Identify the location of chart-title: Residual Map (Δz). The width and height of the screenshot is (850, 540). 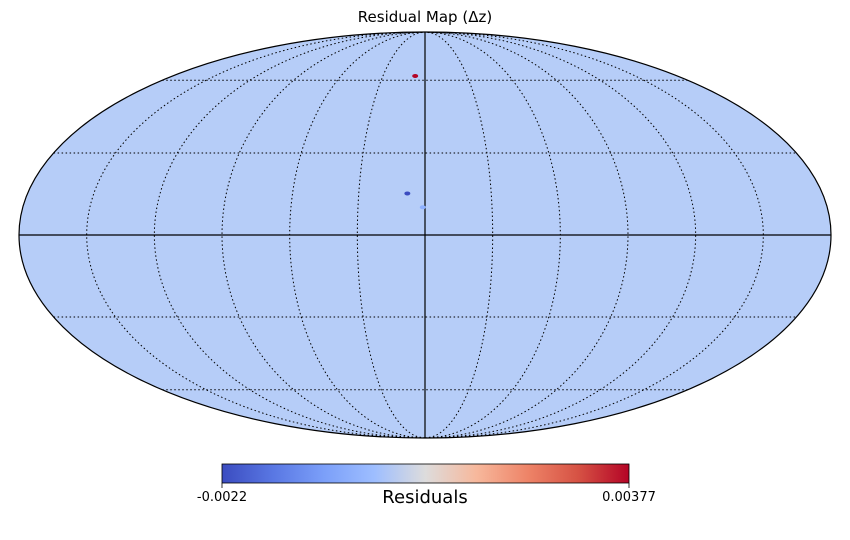
(425, 17).